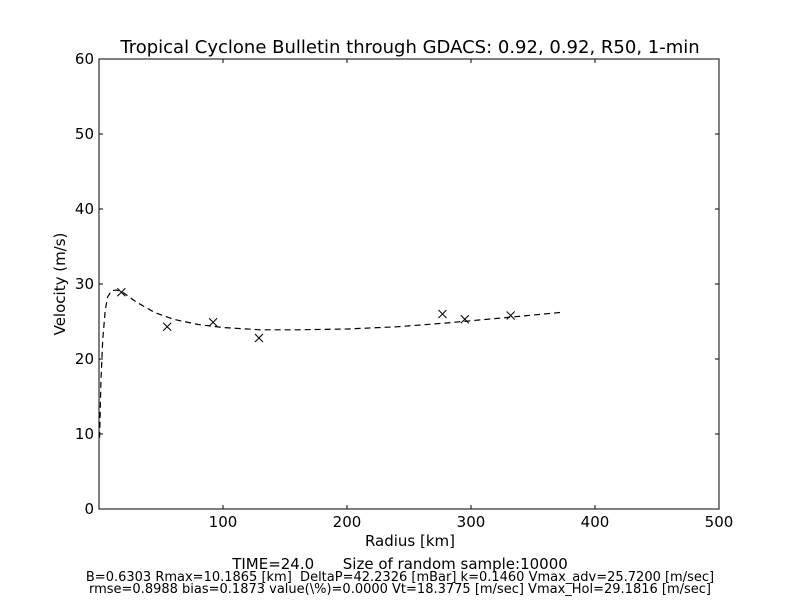 The height and width of the screenshot is (600, 800). What do you see at coordinates (400, 564) in the screenshot?
I see `footer-time-sample: TIME=24.0 Size of random sample:10000` at bounding box center [400, 564].